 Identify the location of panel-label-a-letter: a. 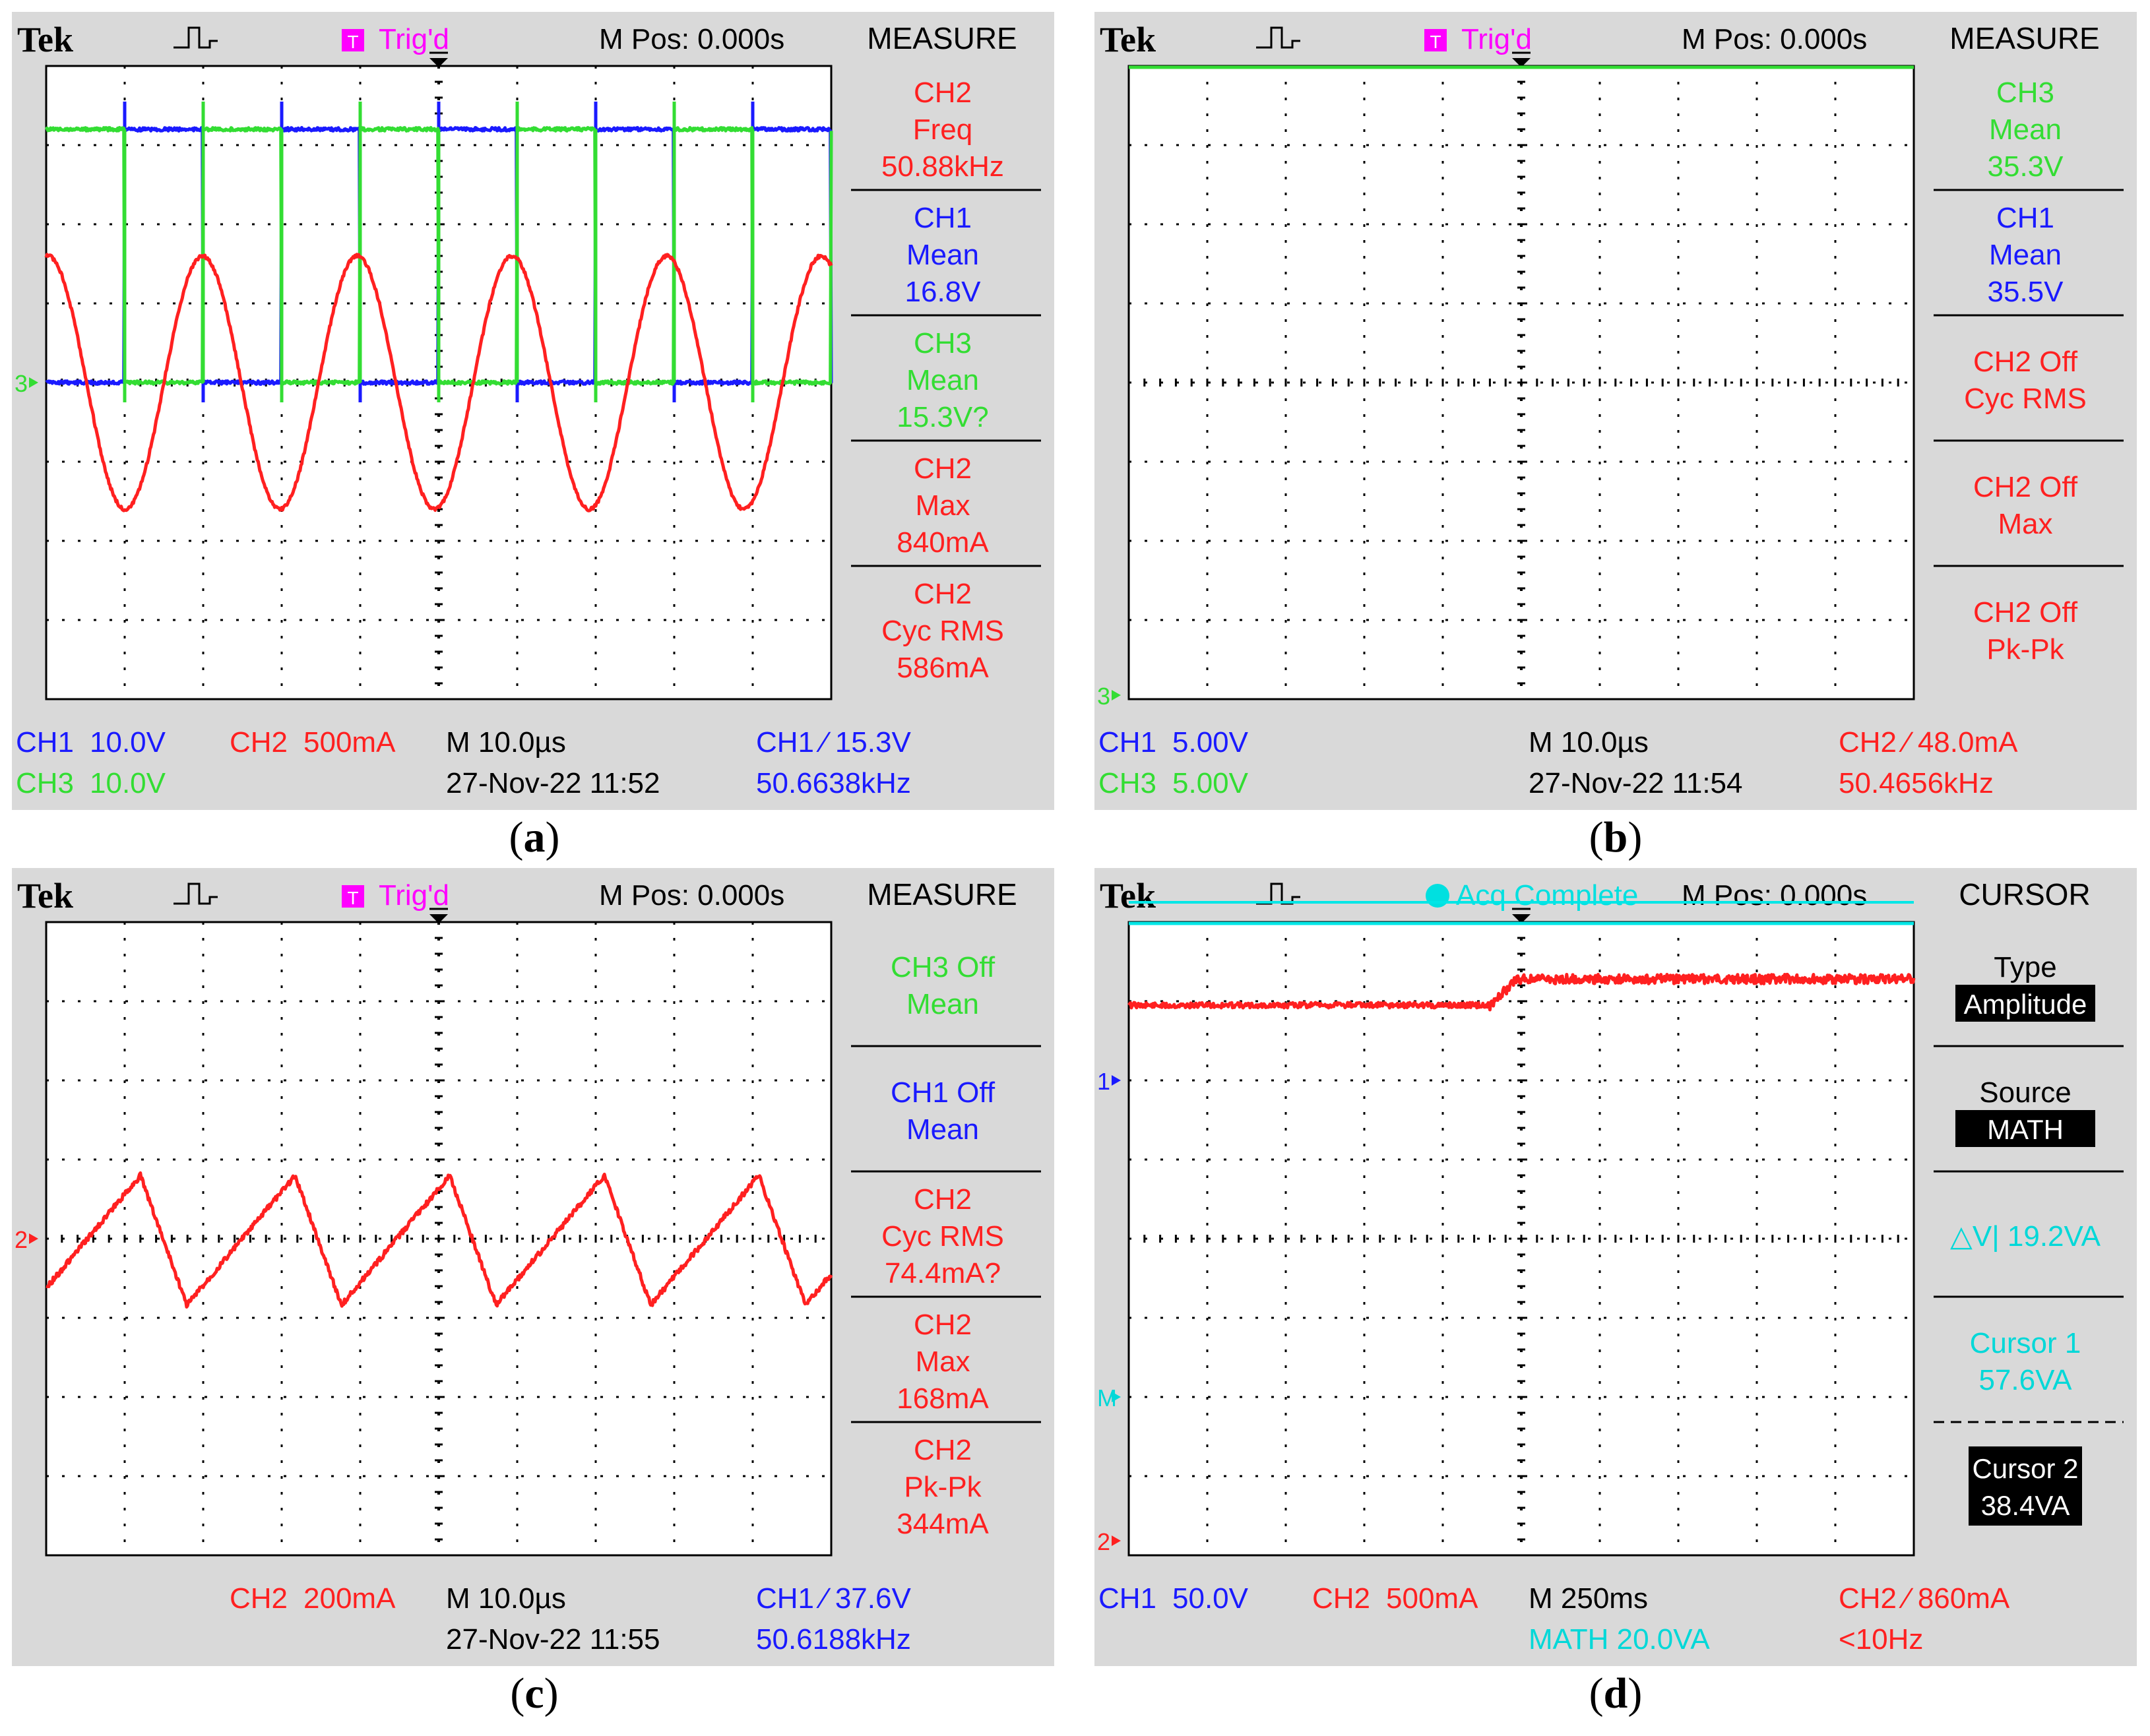
(534, 837).